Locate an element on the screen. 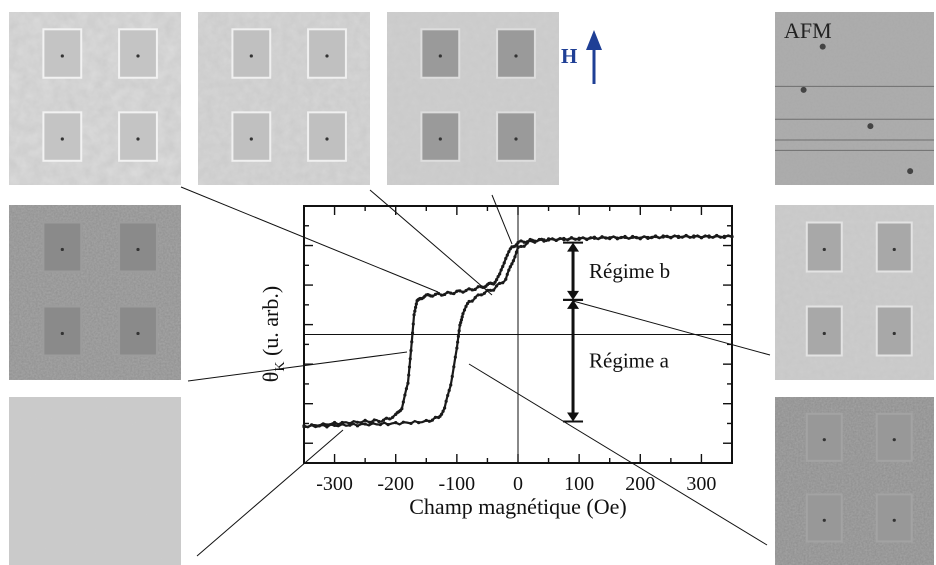 The width and height of the screenshot is (936, 565). x-tick-label: -200 is located at coordinates (395, 484).